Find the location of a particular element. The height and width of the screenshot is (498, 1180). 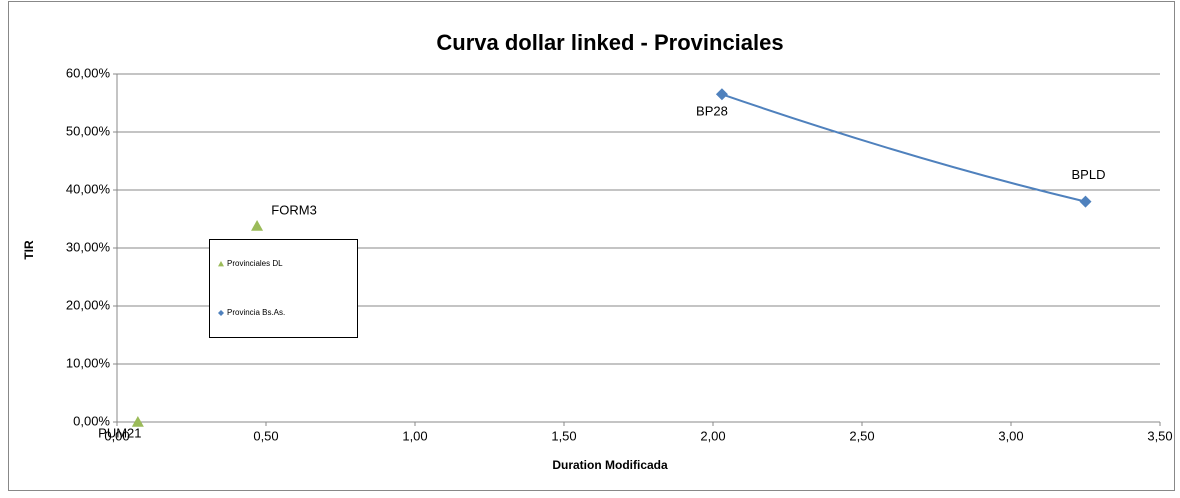

x-tick-label: 3,50 is located at coordinates (1159, 435).